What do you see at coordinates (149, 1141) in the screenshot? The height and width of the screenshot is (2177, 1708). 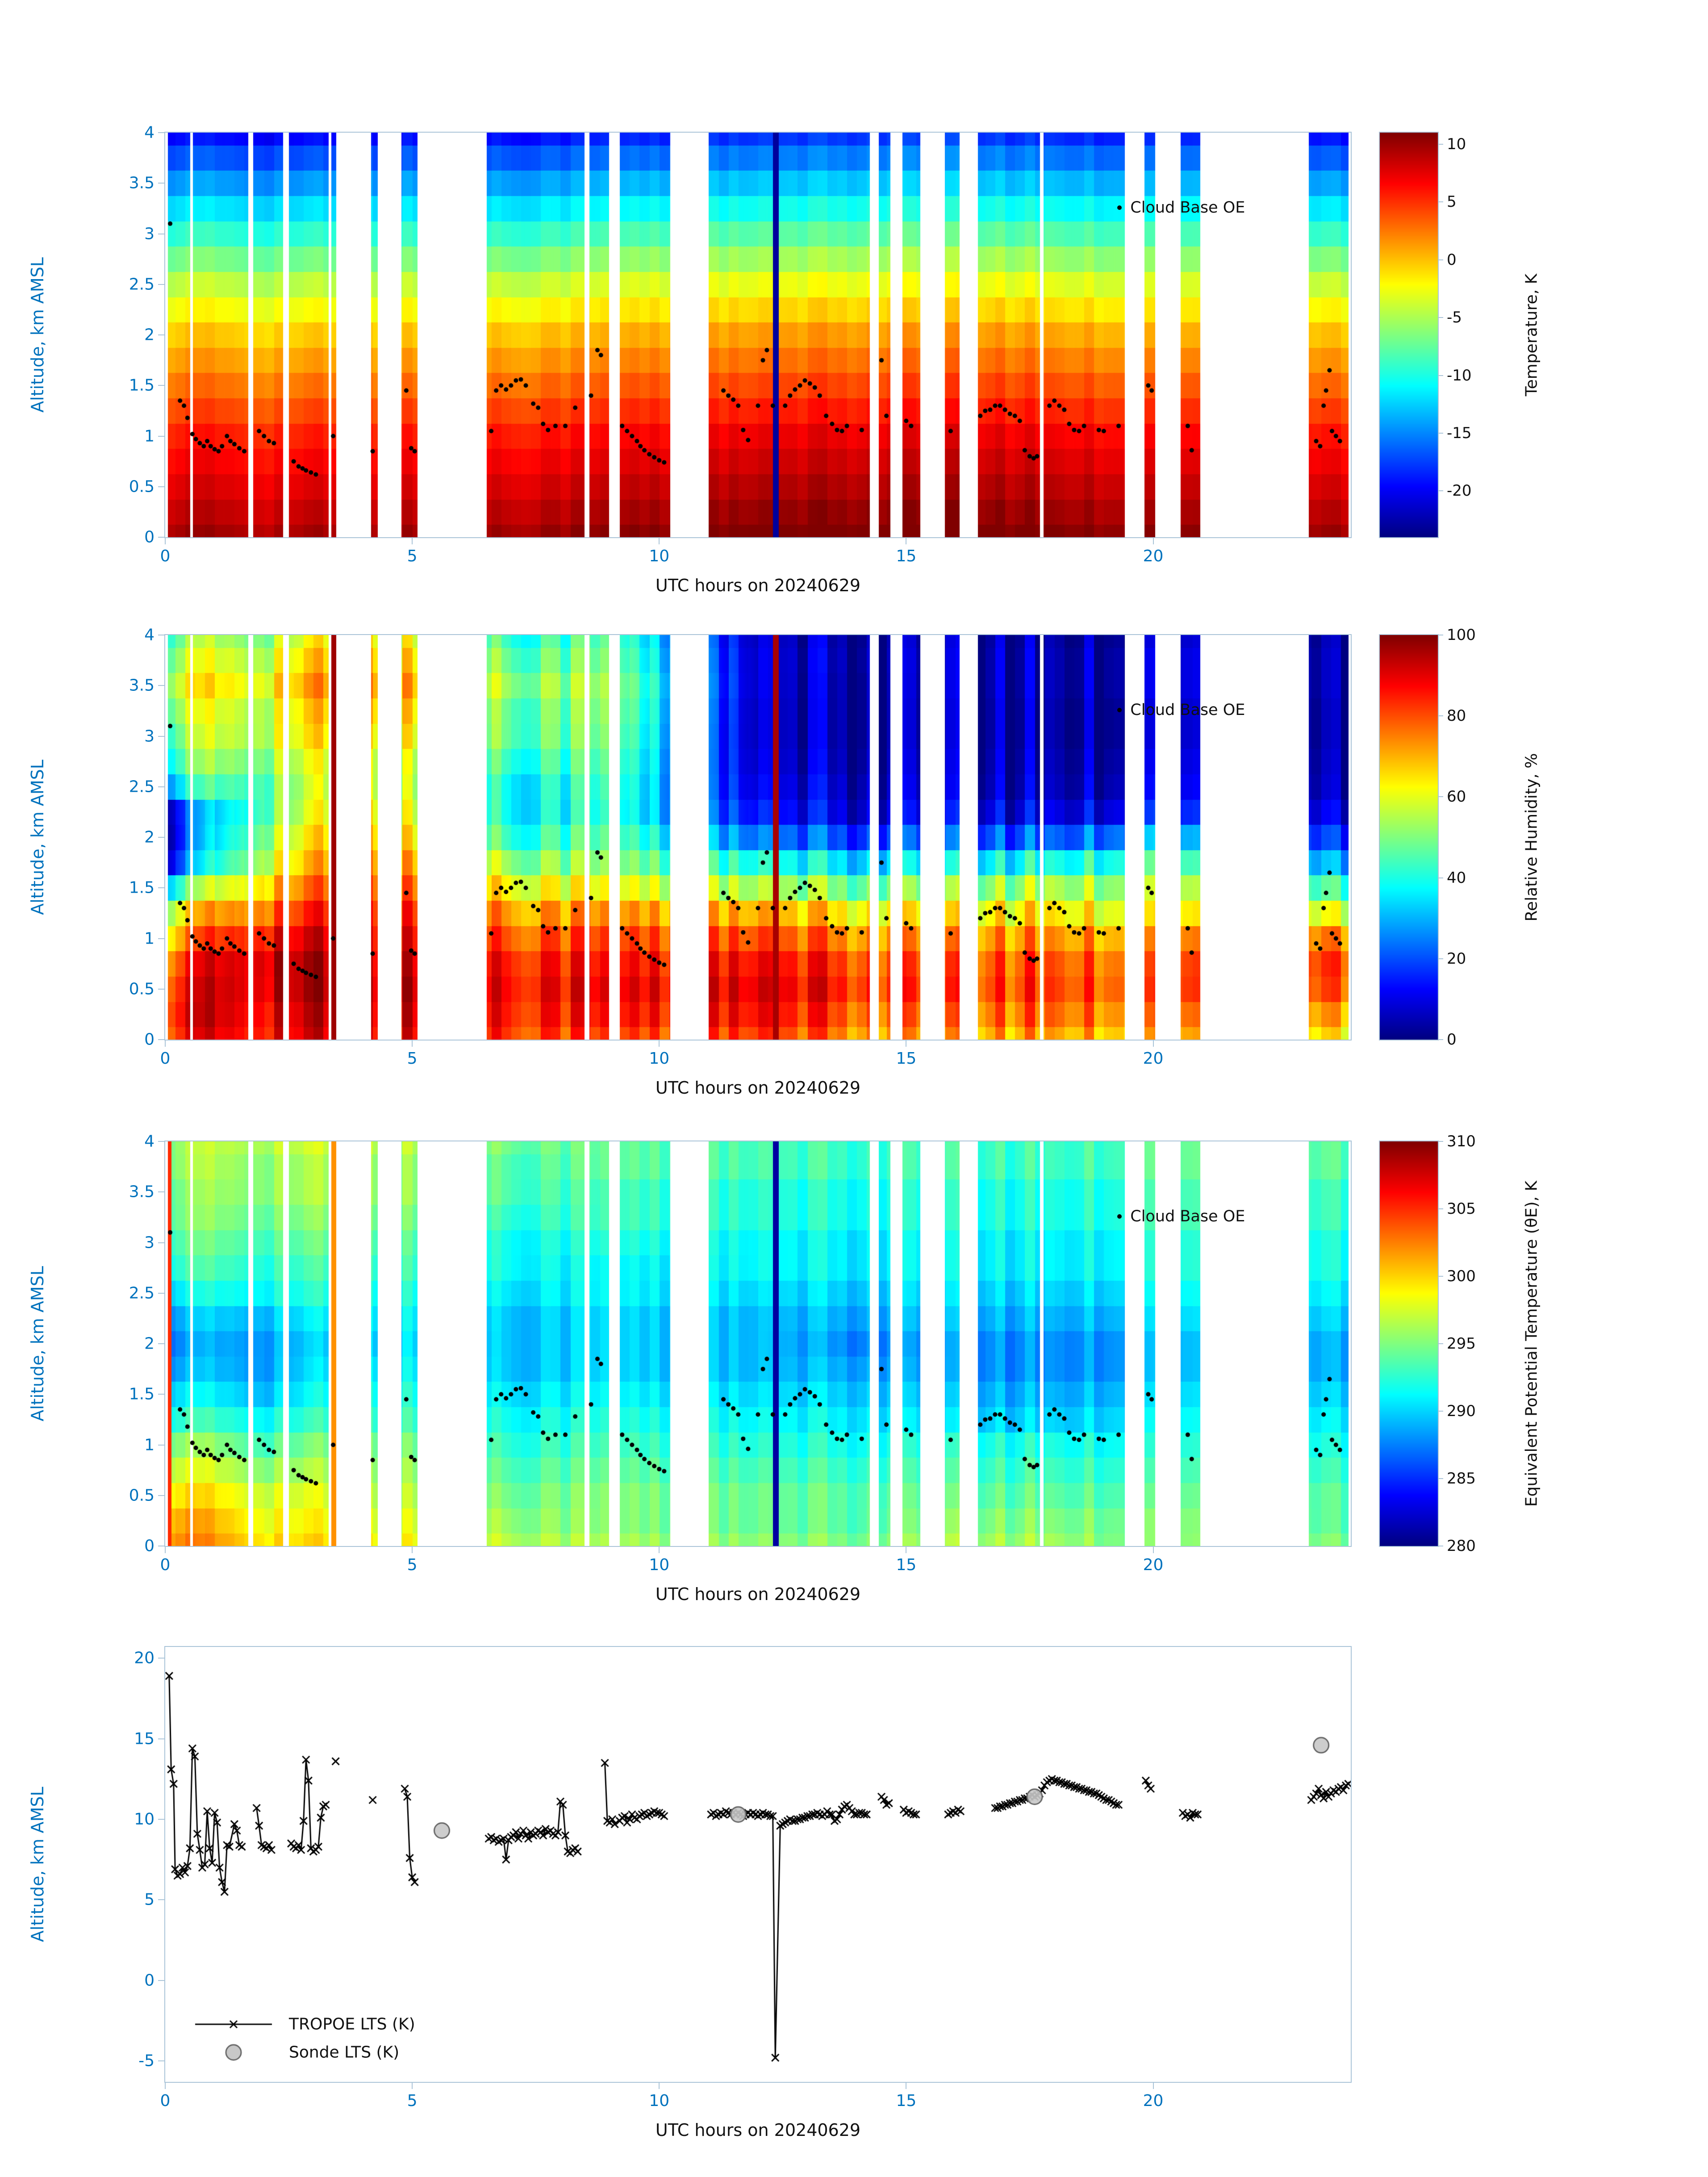 I see `y-tick-label: 4` at bounding box center [149, 1141].